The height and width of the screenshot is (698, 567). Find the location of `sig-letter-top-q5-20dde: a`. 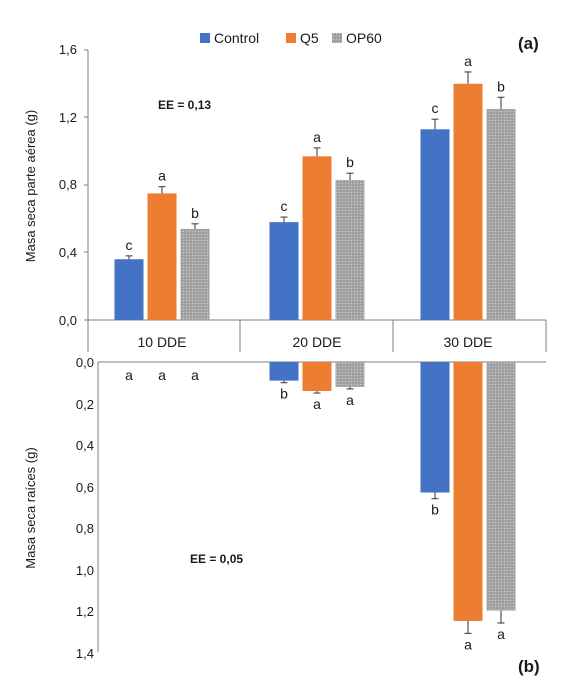

sig-letter-top-q5-20dde: a is located at coordinates (317, 137).